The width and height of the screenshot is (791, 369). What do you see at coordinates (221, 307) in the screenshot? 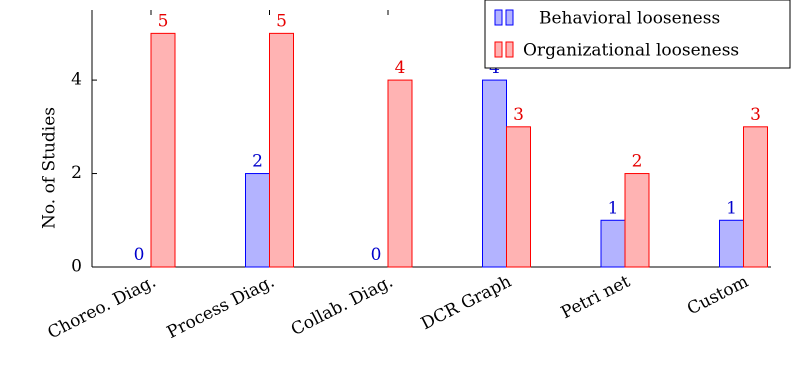
I see `x-tick-label: Process Diag.` at bounding box center [221, 307].